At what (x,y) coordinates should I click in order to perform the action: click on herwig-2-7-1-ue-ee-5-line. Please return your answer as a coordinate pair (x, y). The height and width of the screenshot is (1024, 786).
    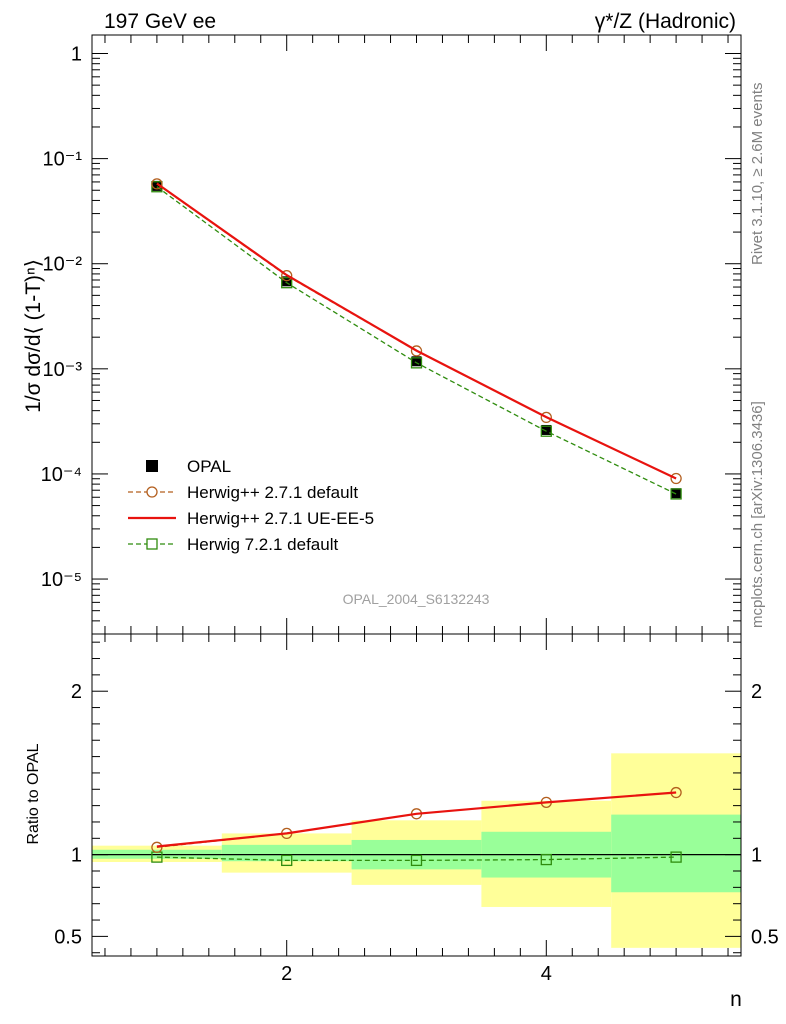
    Looking at the image, I should click on (416, 819).